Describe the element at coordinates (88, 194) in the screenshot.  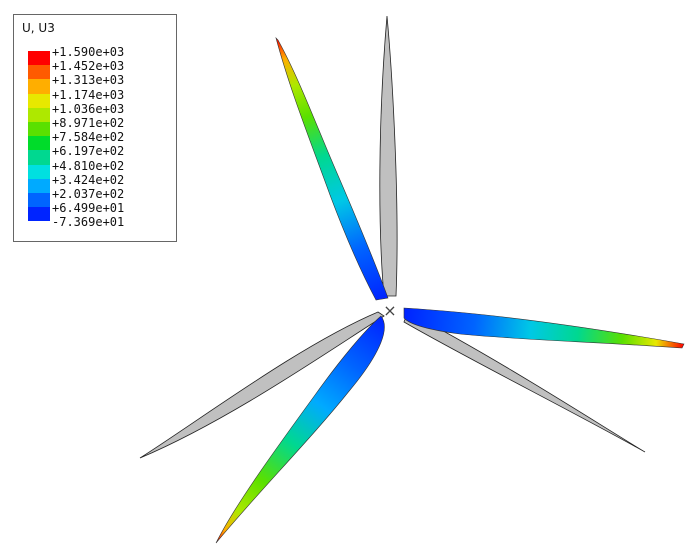
I see `legend-tick-label: +2.037e+02` at that location.